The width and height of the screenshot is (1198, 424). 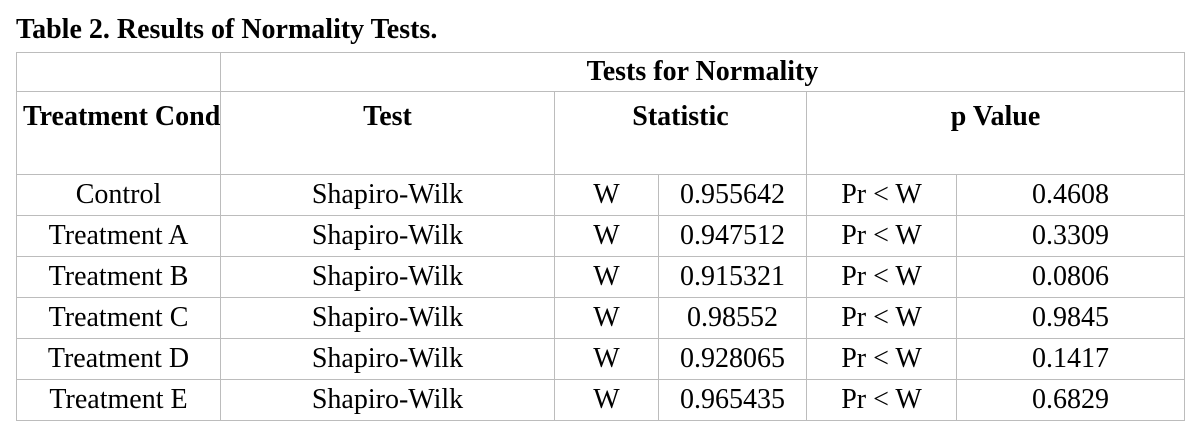 I want to click on table-caption: Table 2. Results of Normality Tests., so click(x=227, y=29).